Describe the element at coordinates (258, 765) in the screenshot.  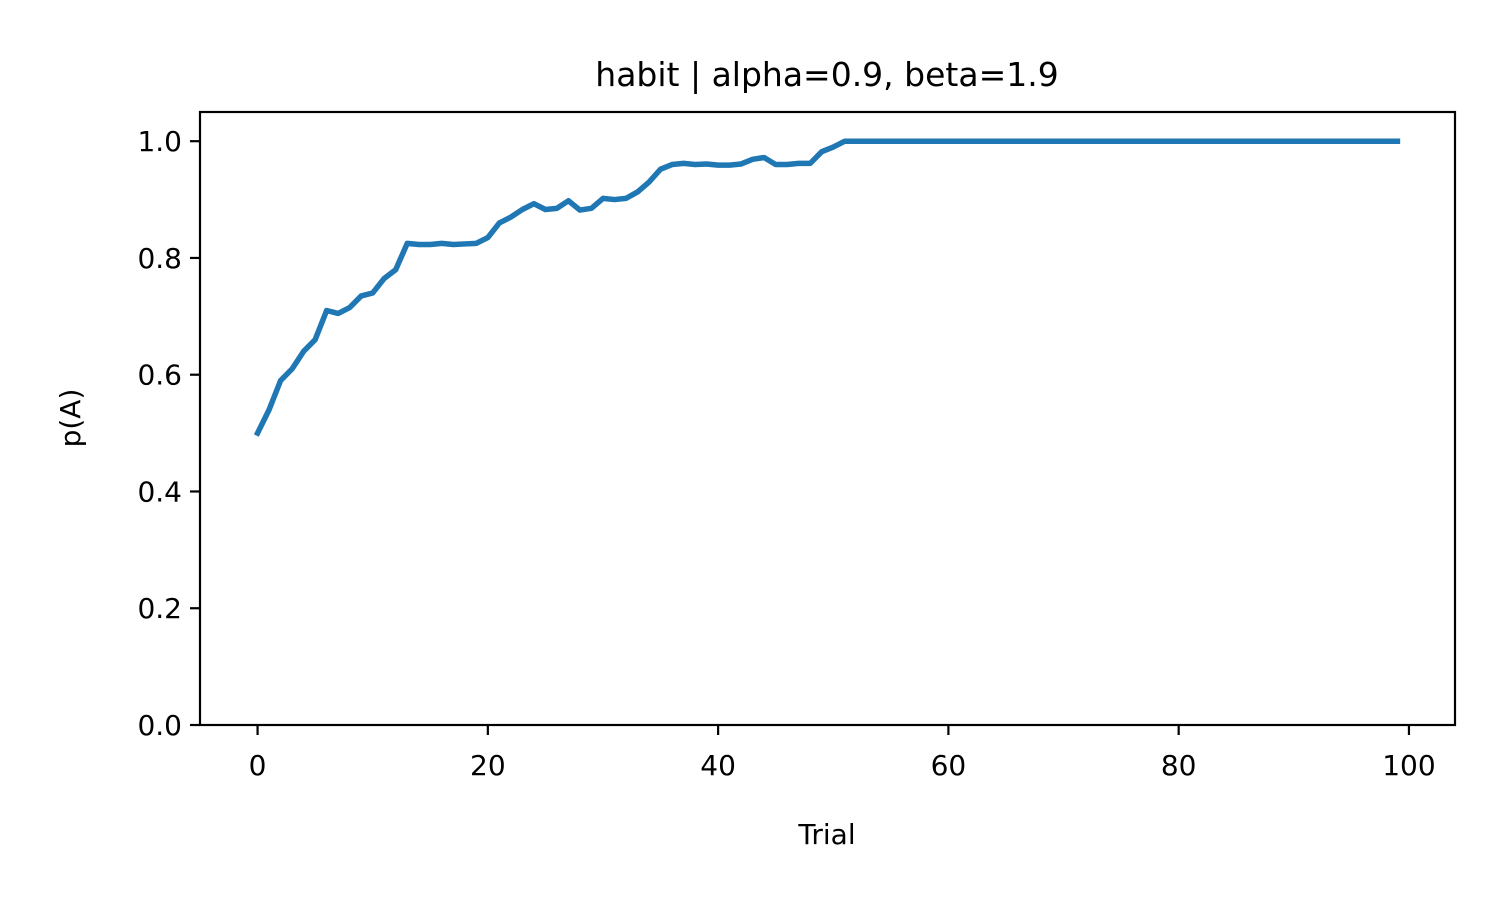
I see `x-tick-label: 0` at that location.